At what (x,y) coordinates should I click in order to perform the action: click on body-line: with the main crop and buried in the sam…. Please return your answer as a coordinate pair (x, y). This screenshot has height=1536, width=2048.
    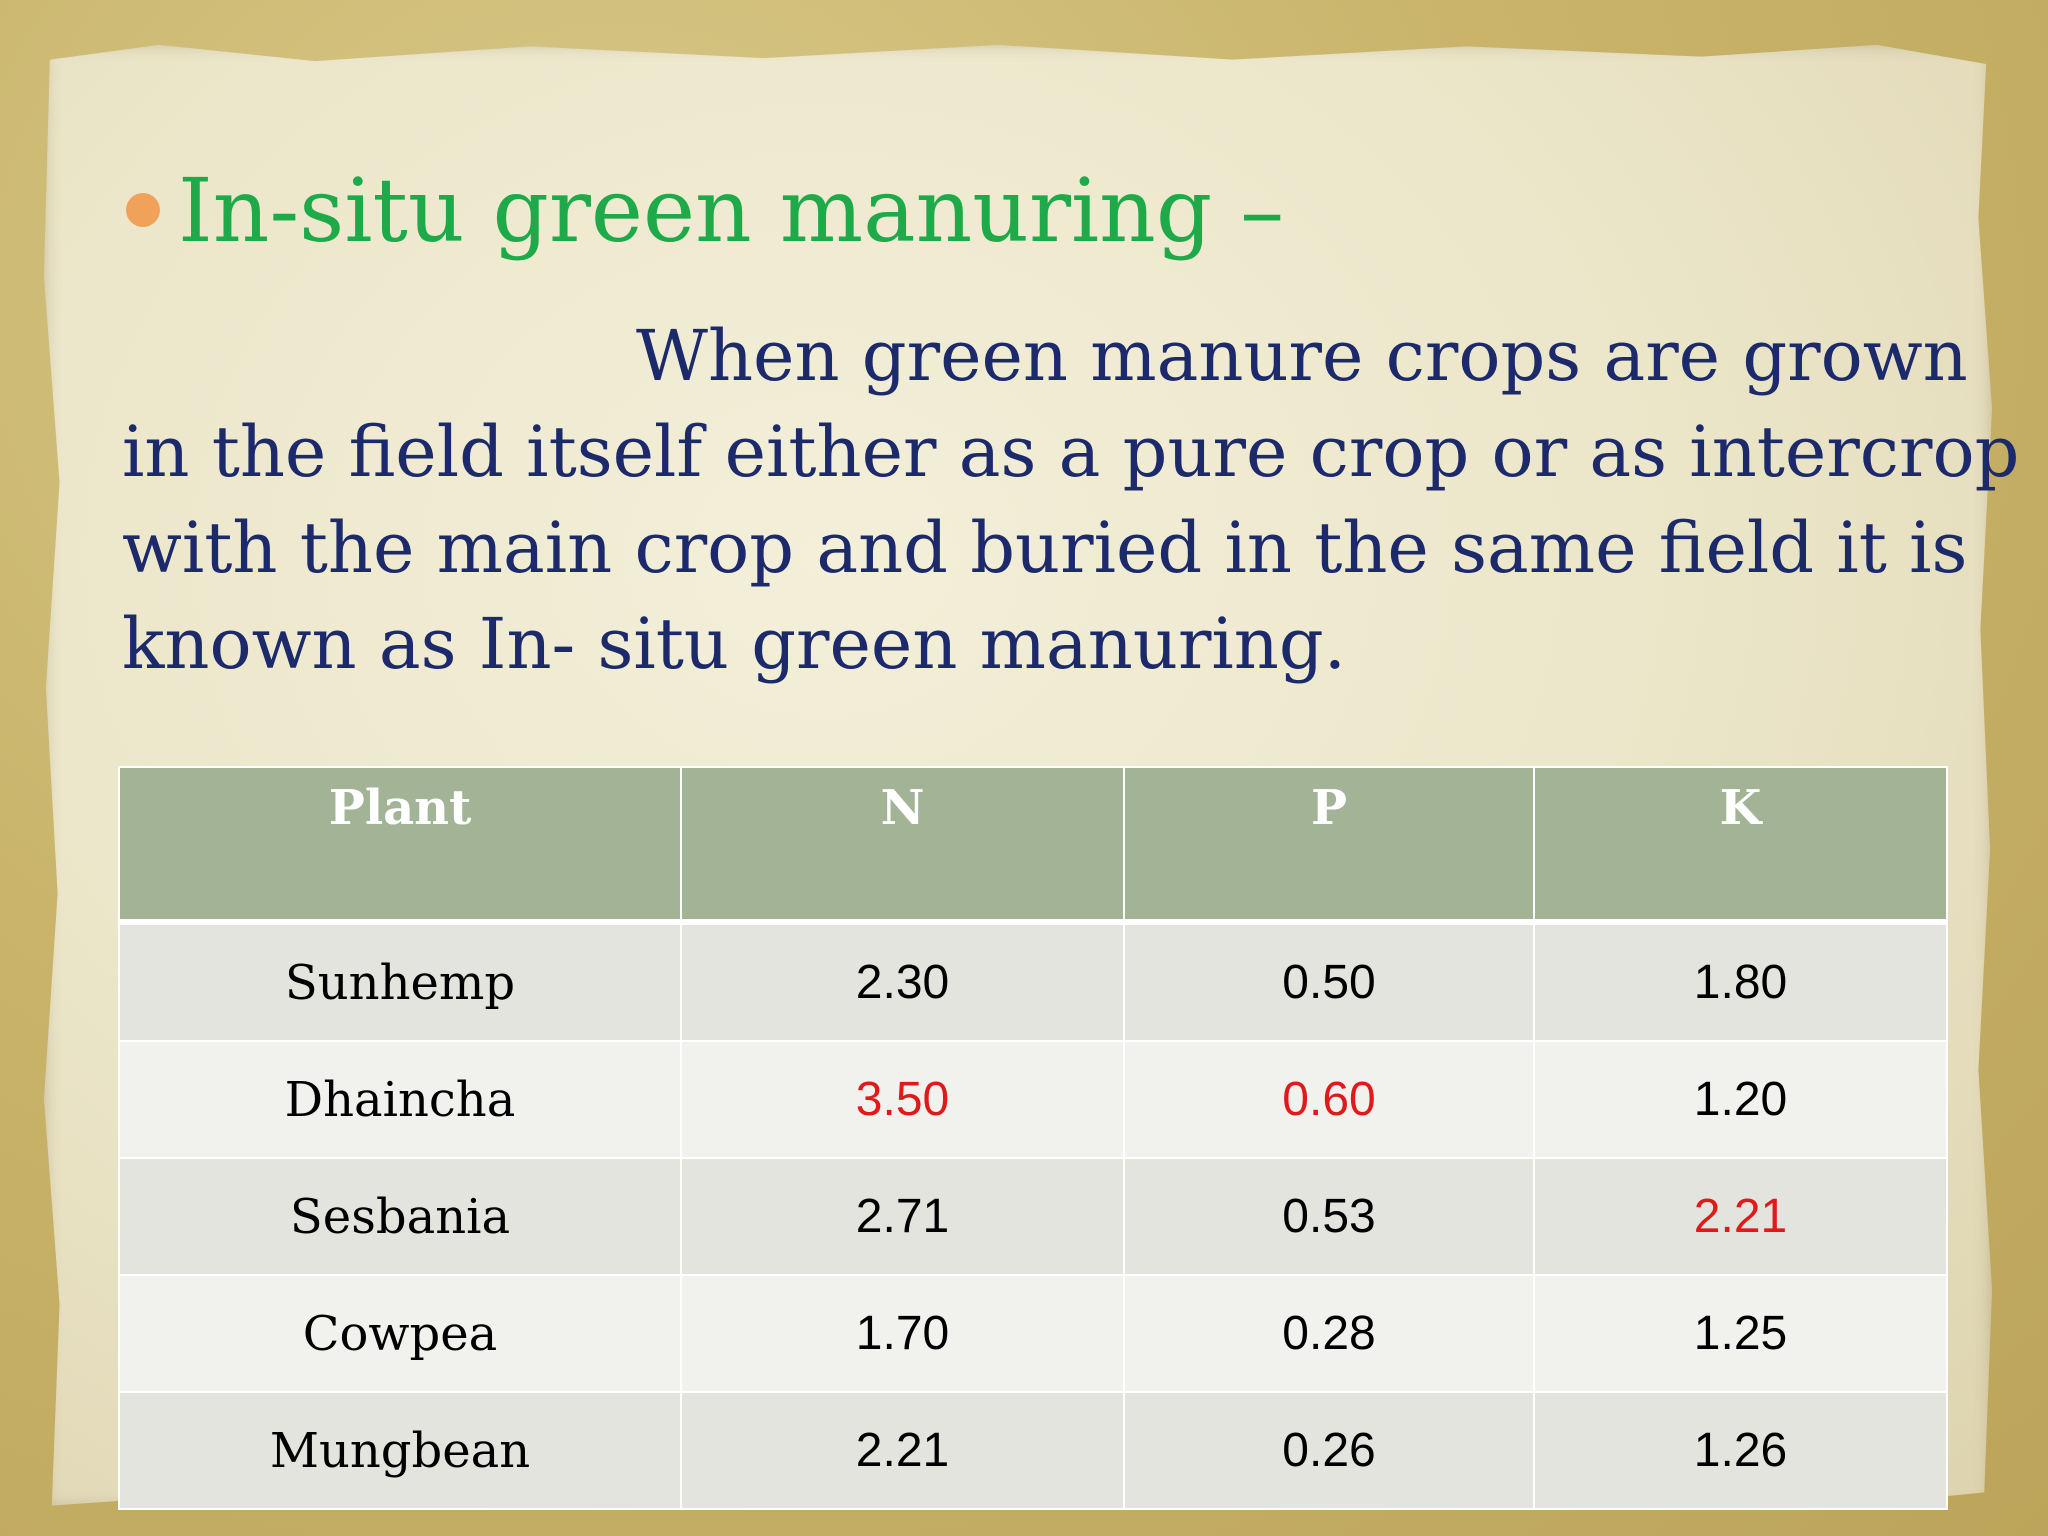
    Looking at the image, I should click on (1045, 548).